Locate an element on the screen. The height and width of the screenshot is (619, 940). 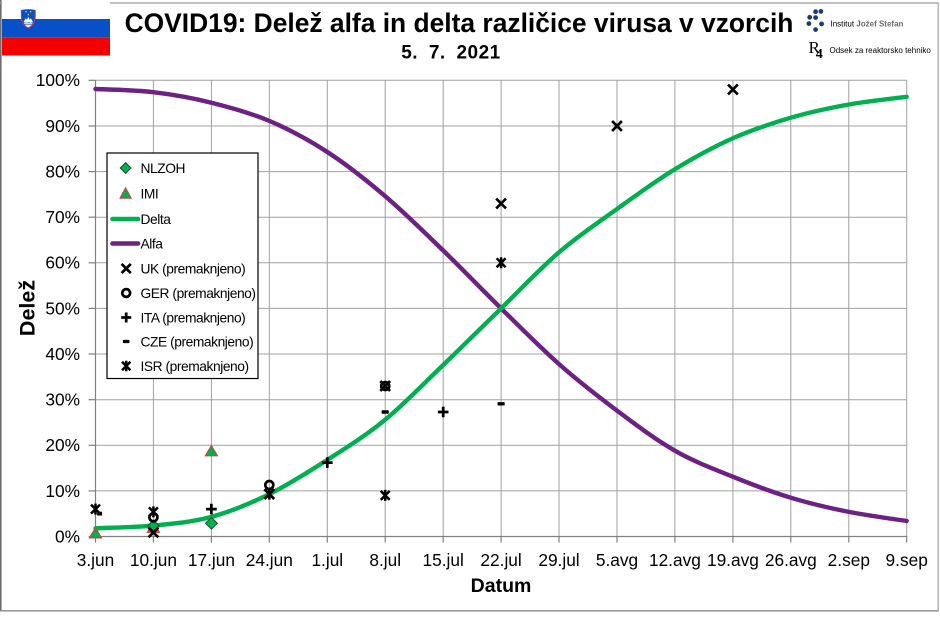
svg-text: Delež is located at coordinates (28, 308).